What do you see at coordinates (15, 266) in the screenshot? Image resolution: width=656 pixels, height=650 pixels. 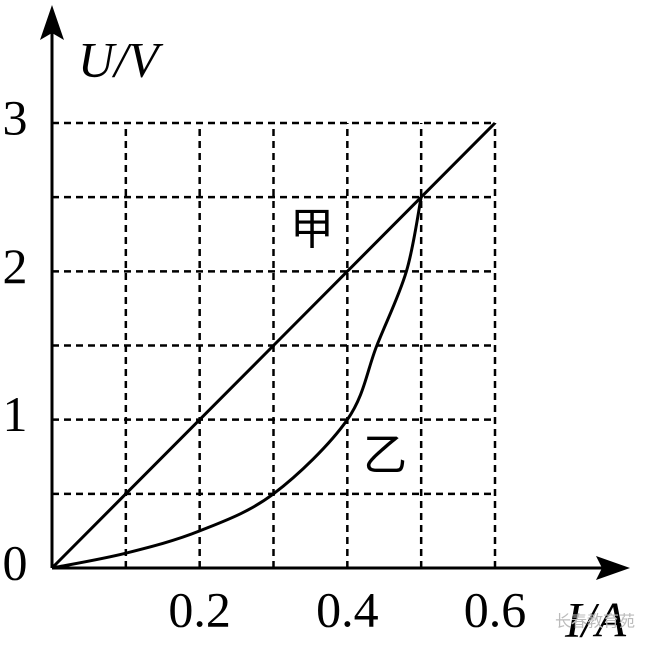 I see `y-tick-label: 2` at bounding box center [15, 266].